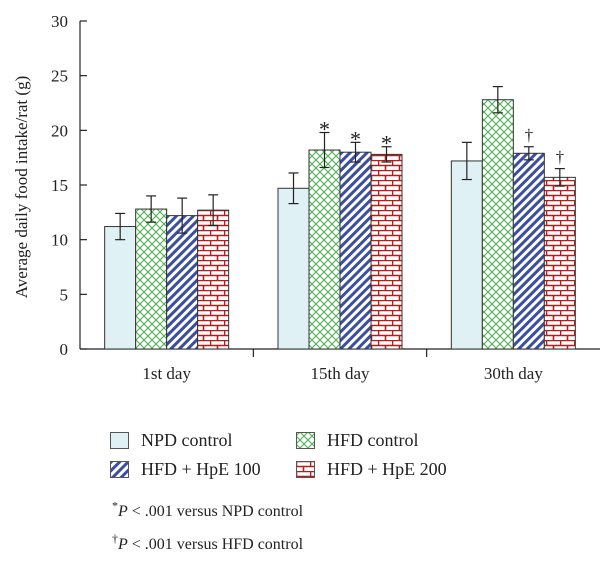 This screenshot has width=606, height=561. Describe the element at coordinates (59, 185) in the screenshot. I see `y-tick-label: 15` at that location.